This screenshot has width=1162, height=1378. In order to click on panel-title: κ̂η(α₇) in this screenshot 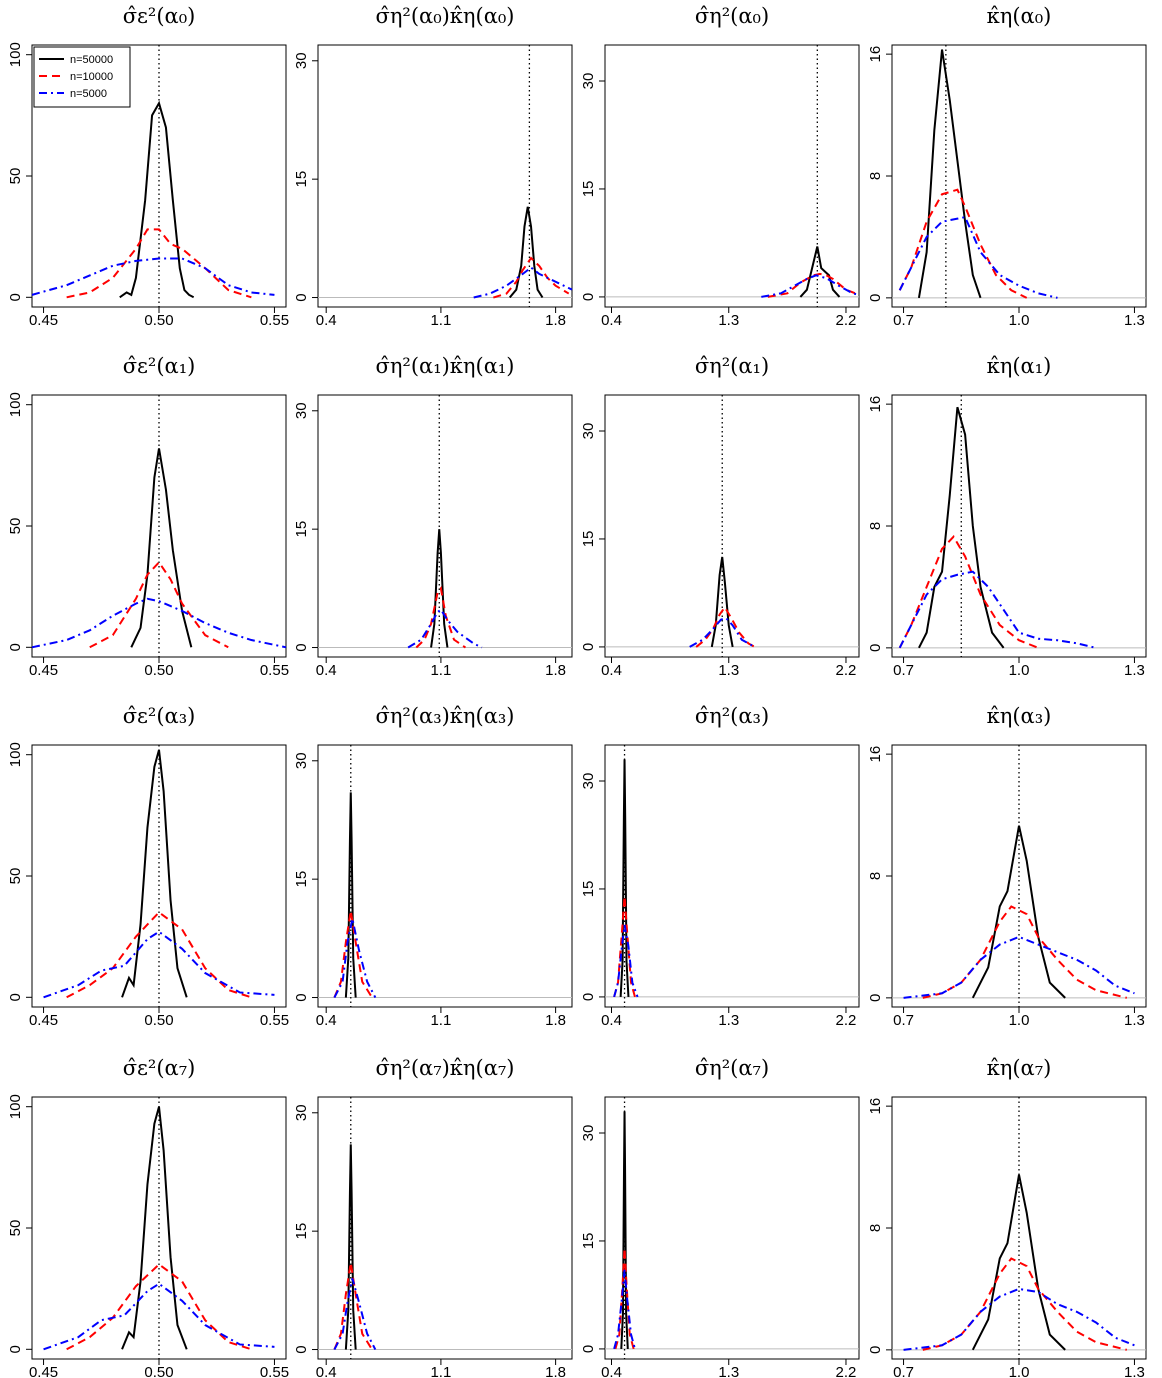, I will do `click(1019, 1068)`.